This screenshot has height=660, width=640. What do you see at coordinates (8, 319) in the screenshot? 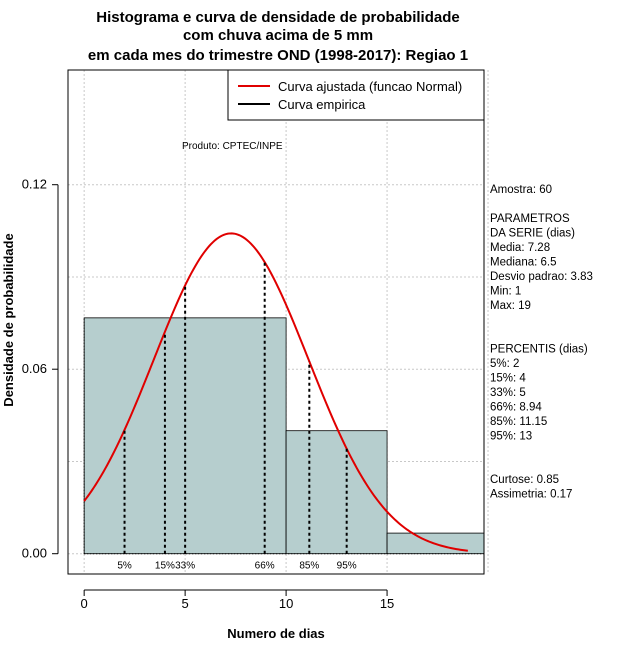
I see `y-axis-label: Densidade de probabilidade` at bounding box center [8, 319].